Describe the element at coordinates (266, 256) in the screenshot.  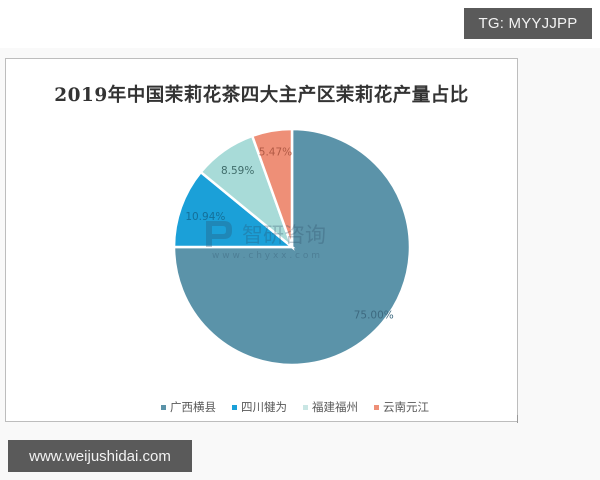
I see `watermark-url-text: w w w . c h y x x . c o m` at that location.